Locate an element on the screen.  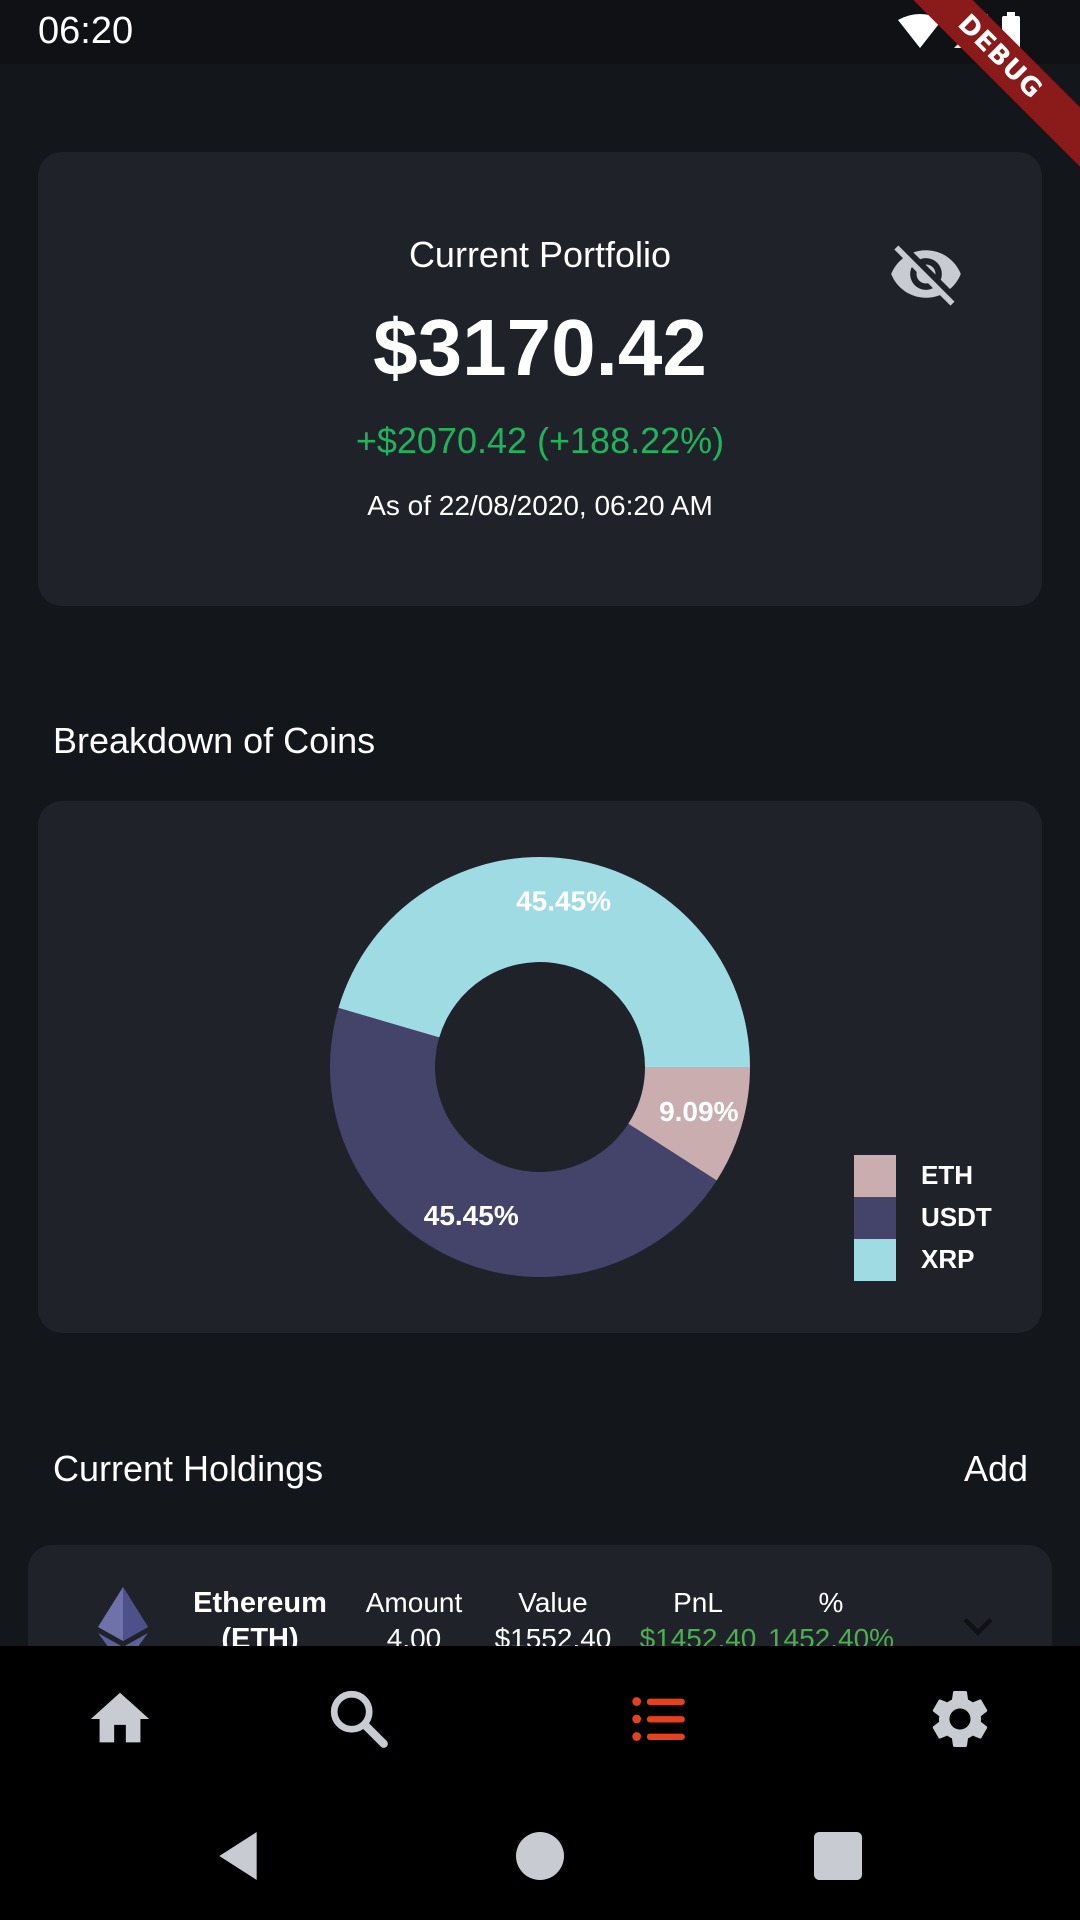
slice-eth is located at coordinates (689, 1124).